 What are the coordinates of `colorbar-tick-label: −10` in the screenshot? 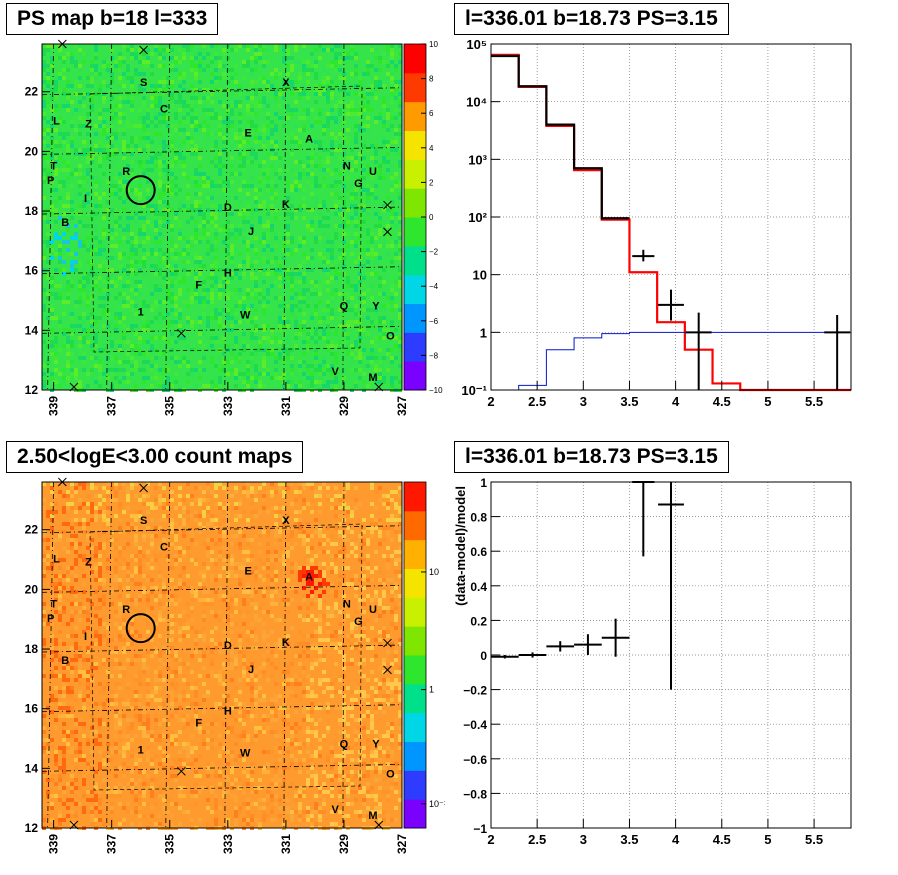 It's located at (436, 390).